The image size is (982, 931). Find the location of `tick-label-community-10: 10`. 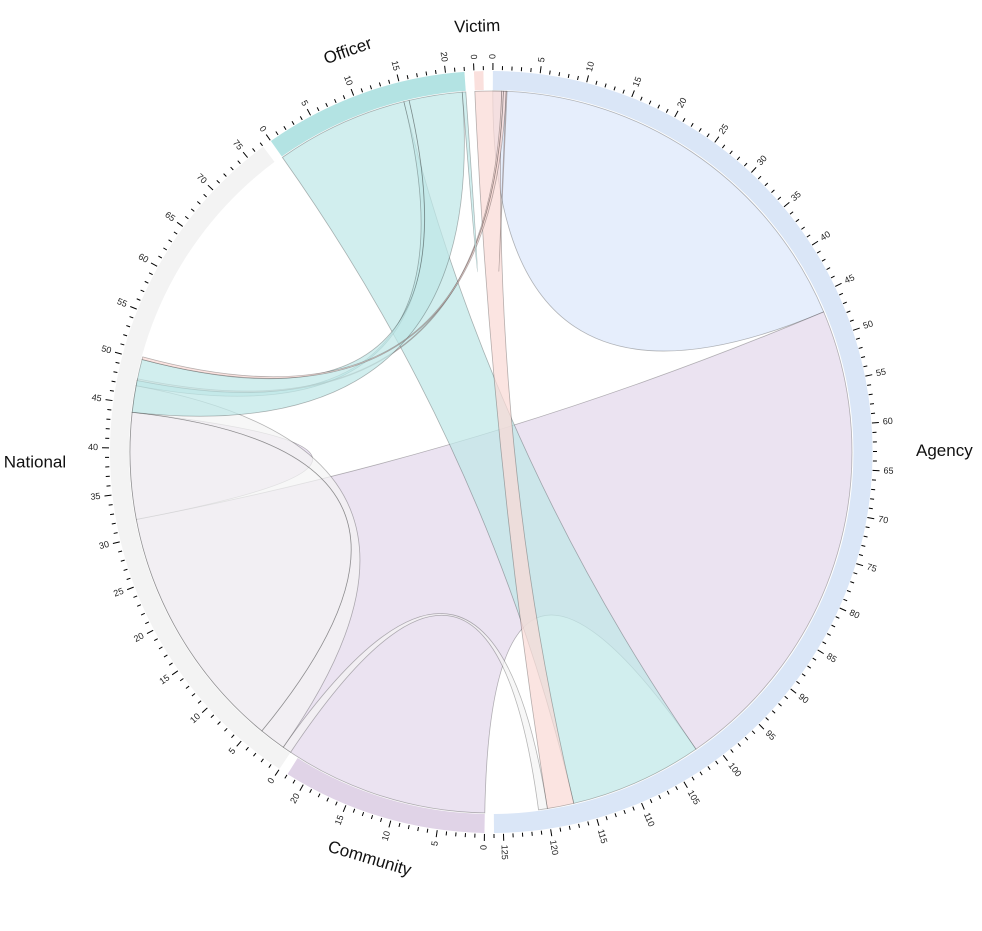

tick-label-community-10: 10 is located at coordinates (386, 836).